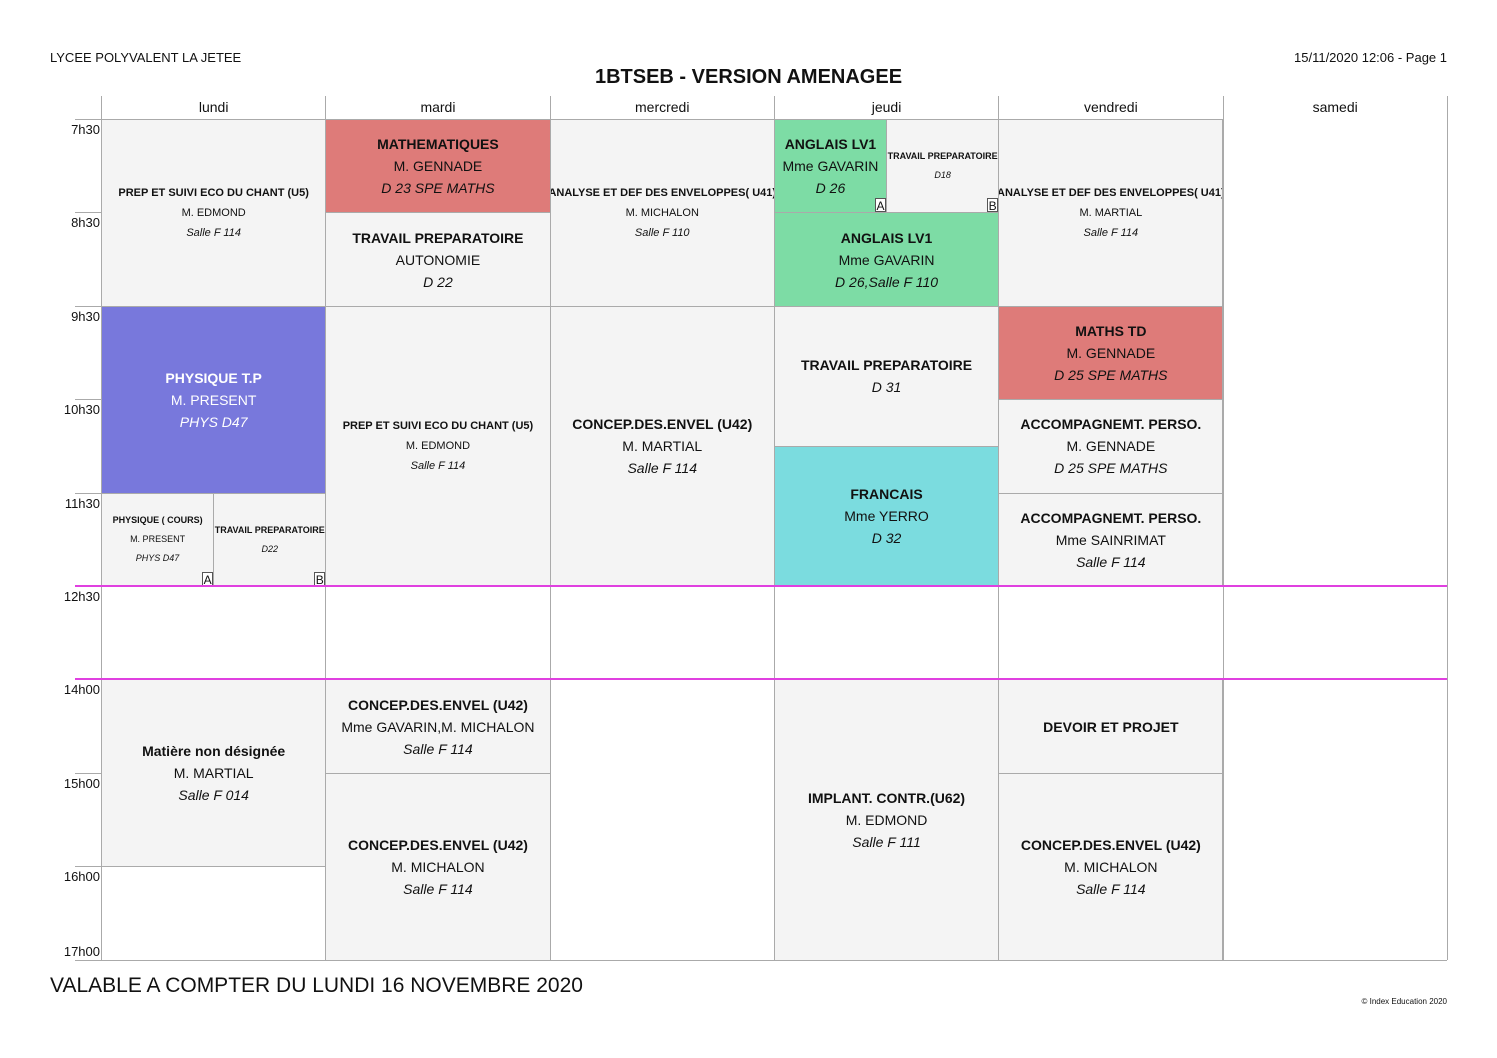 Image resolution: width=1497 pixels, height=1058 pixels. Describe the element at coordinates (886, 494) in the screenshot. I see `course-title: FRANCAIS` at that location.